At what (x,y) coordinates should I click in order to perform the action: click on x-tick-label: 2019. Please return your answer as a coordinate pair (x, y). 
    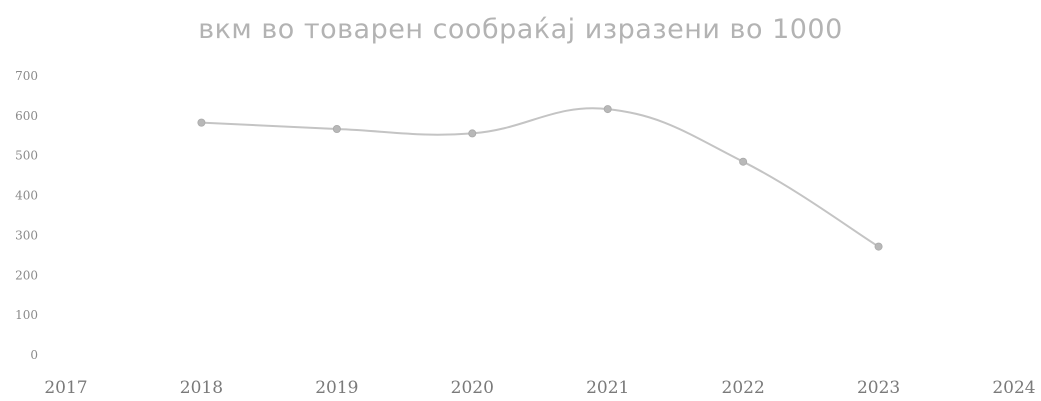
    Looking at the image, I should click on (336, 388).